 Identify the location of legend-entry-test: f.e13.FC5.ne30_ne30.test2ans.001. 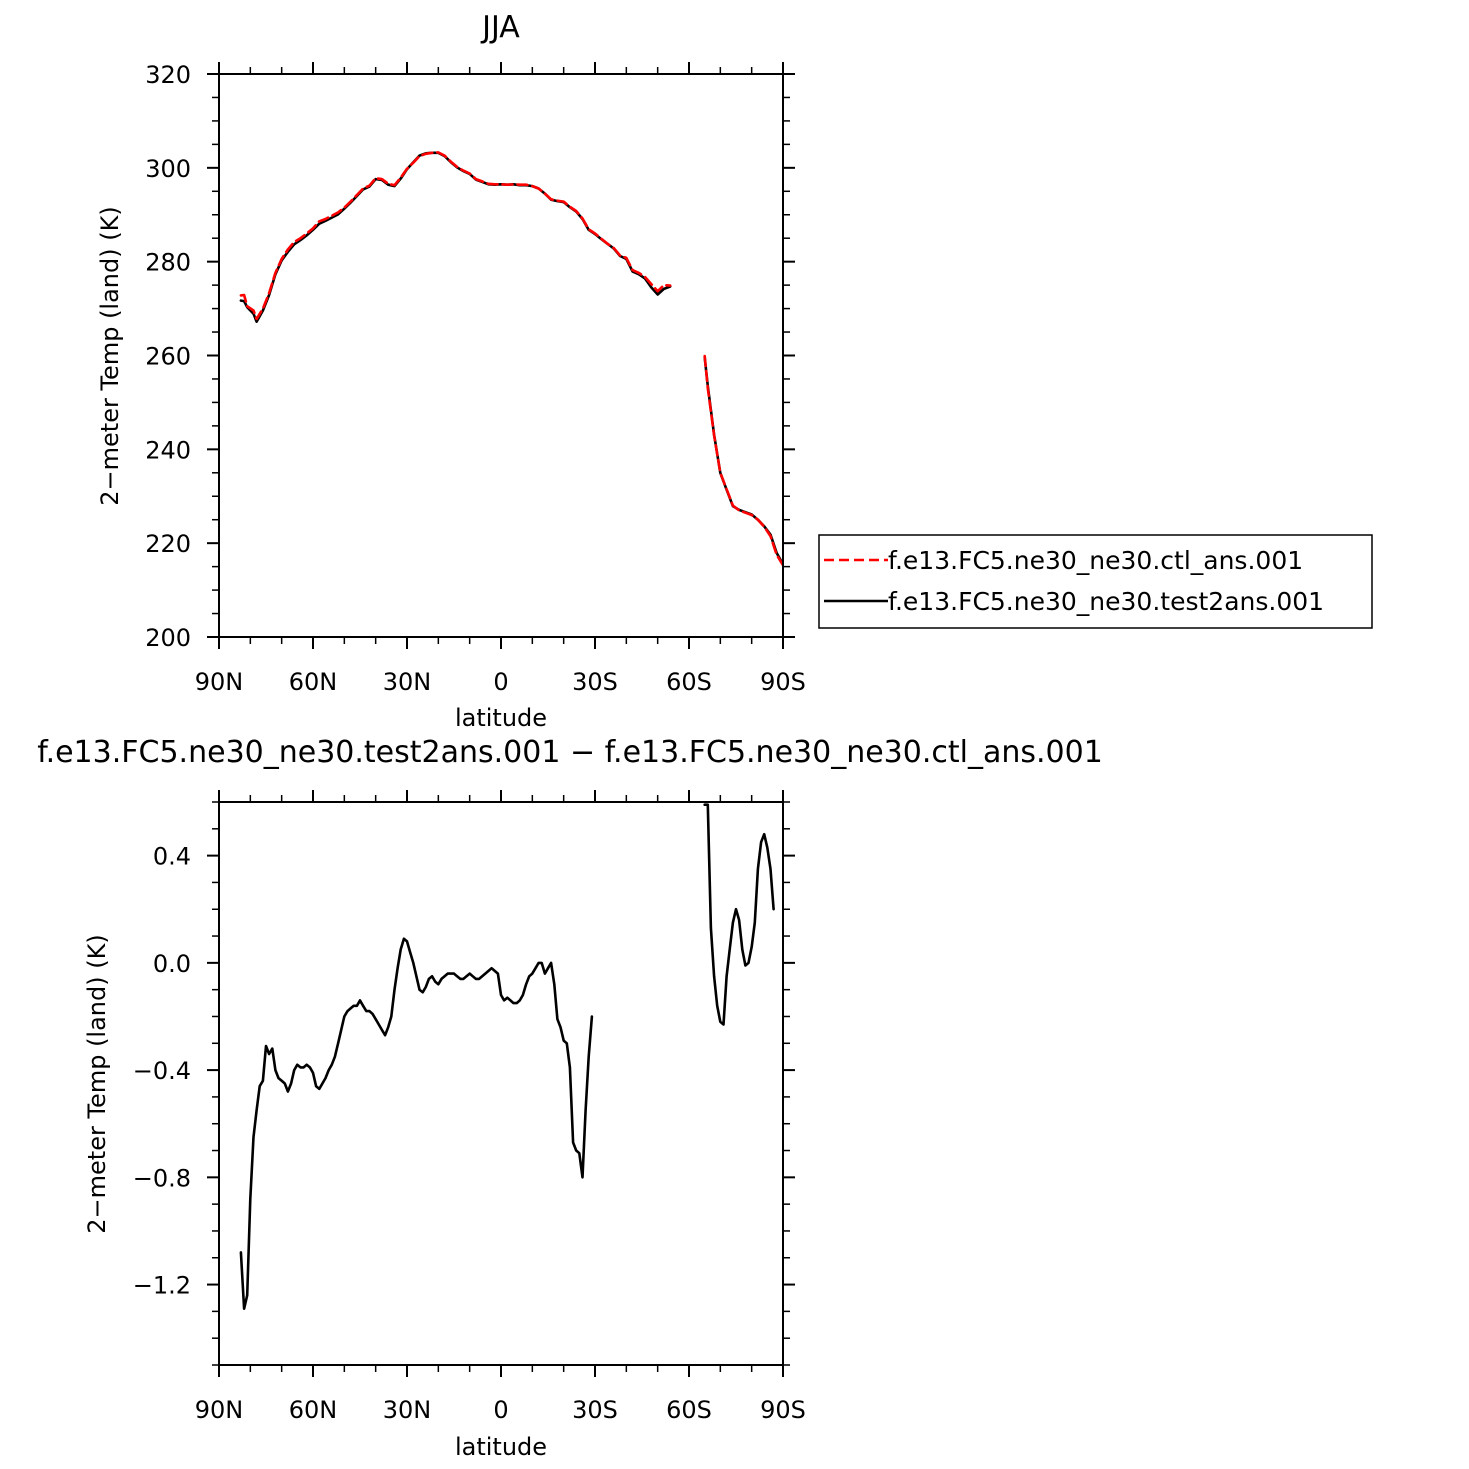
(1106, 601).